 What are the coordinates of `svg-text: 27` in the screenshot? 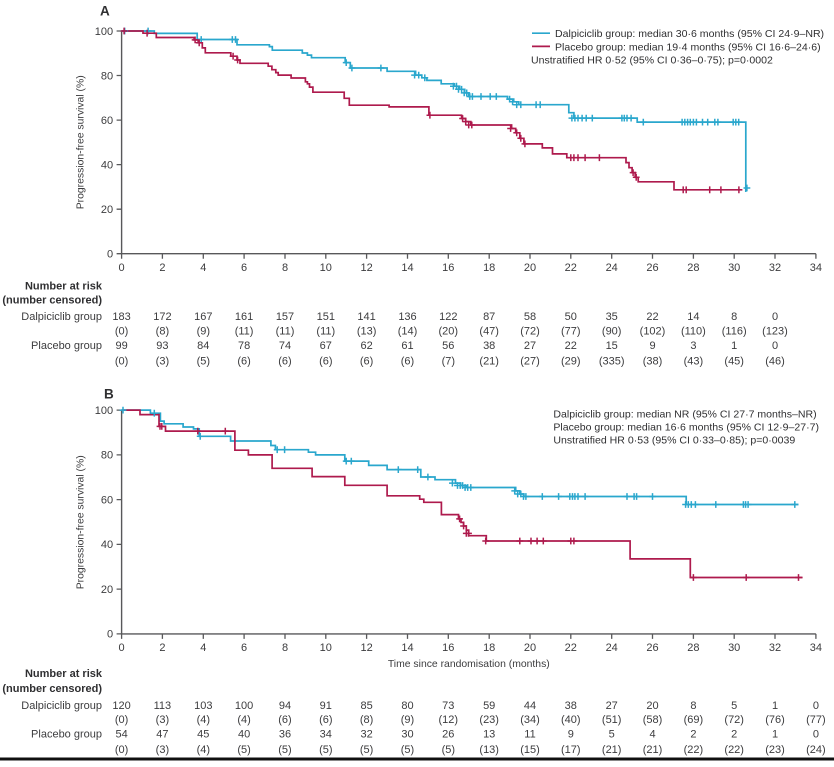 It's located at (530, 346).